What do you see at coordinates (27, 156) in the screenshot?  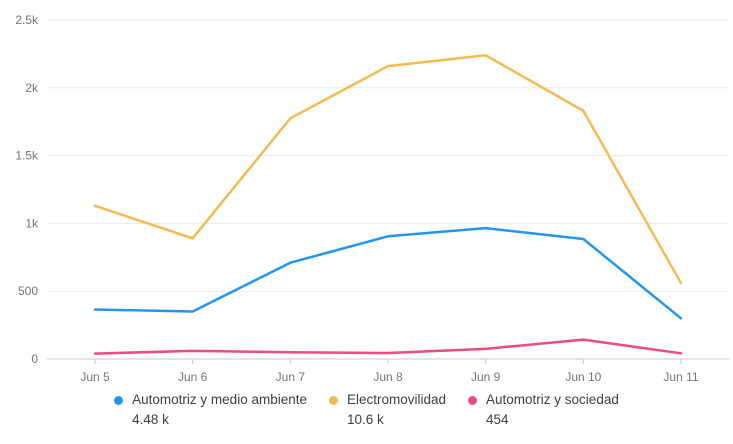 I see `y-axis-tick-label: 1.5k` at bounding box center [27, 156].